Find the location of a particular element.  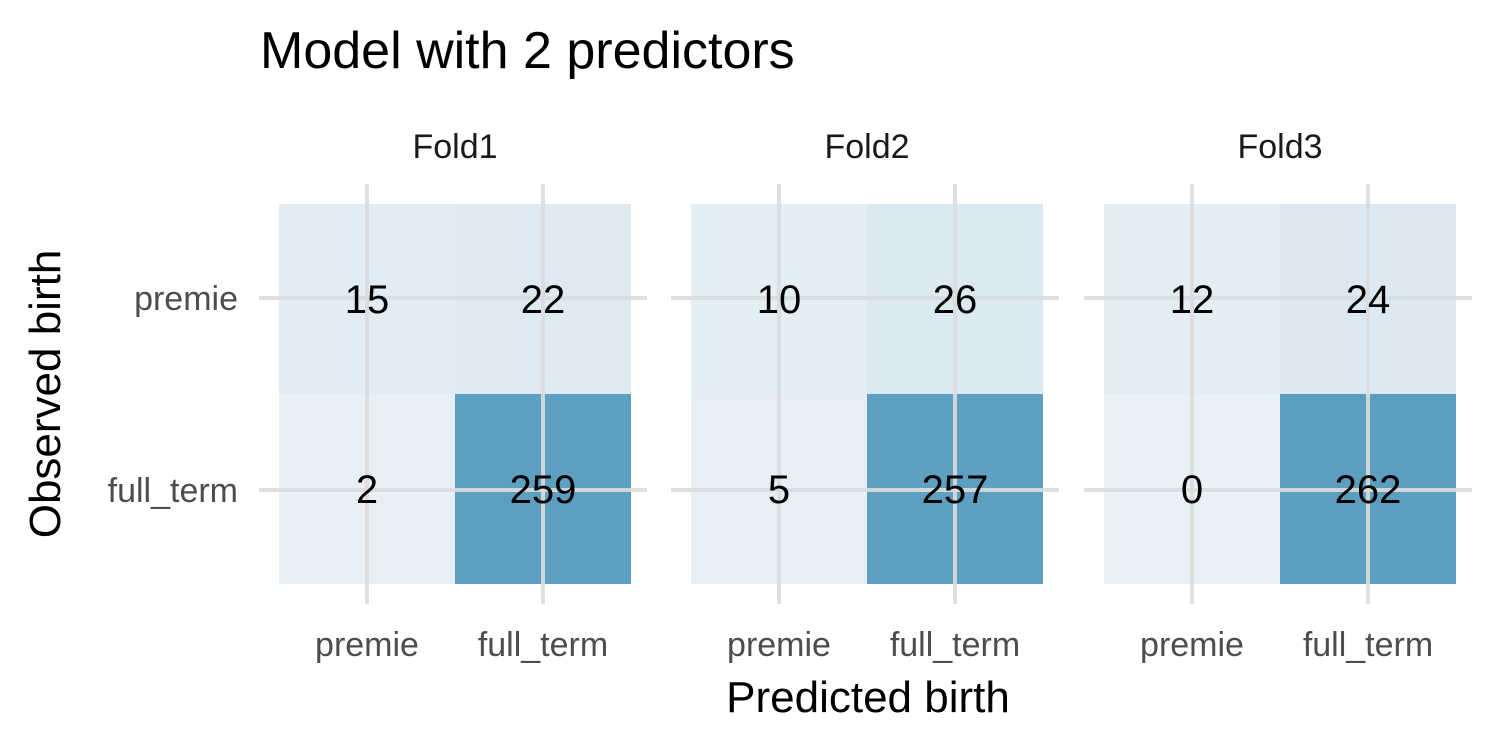

y-axis-title: Observed birth is located at coordinates (45, 394).